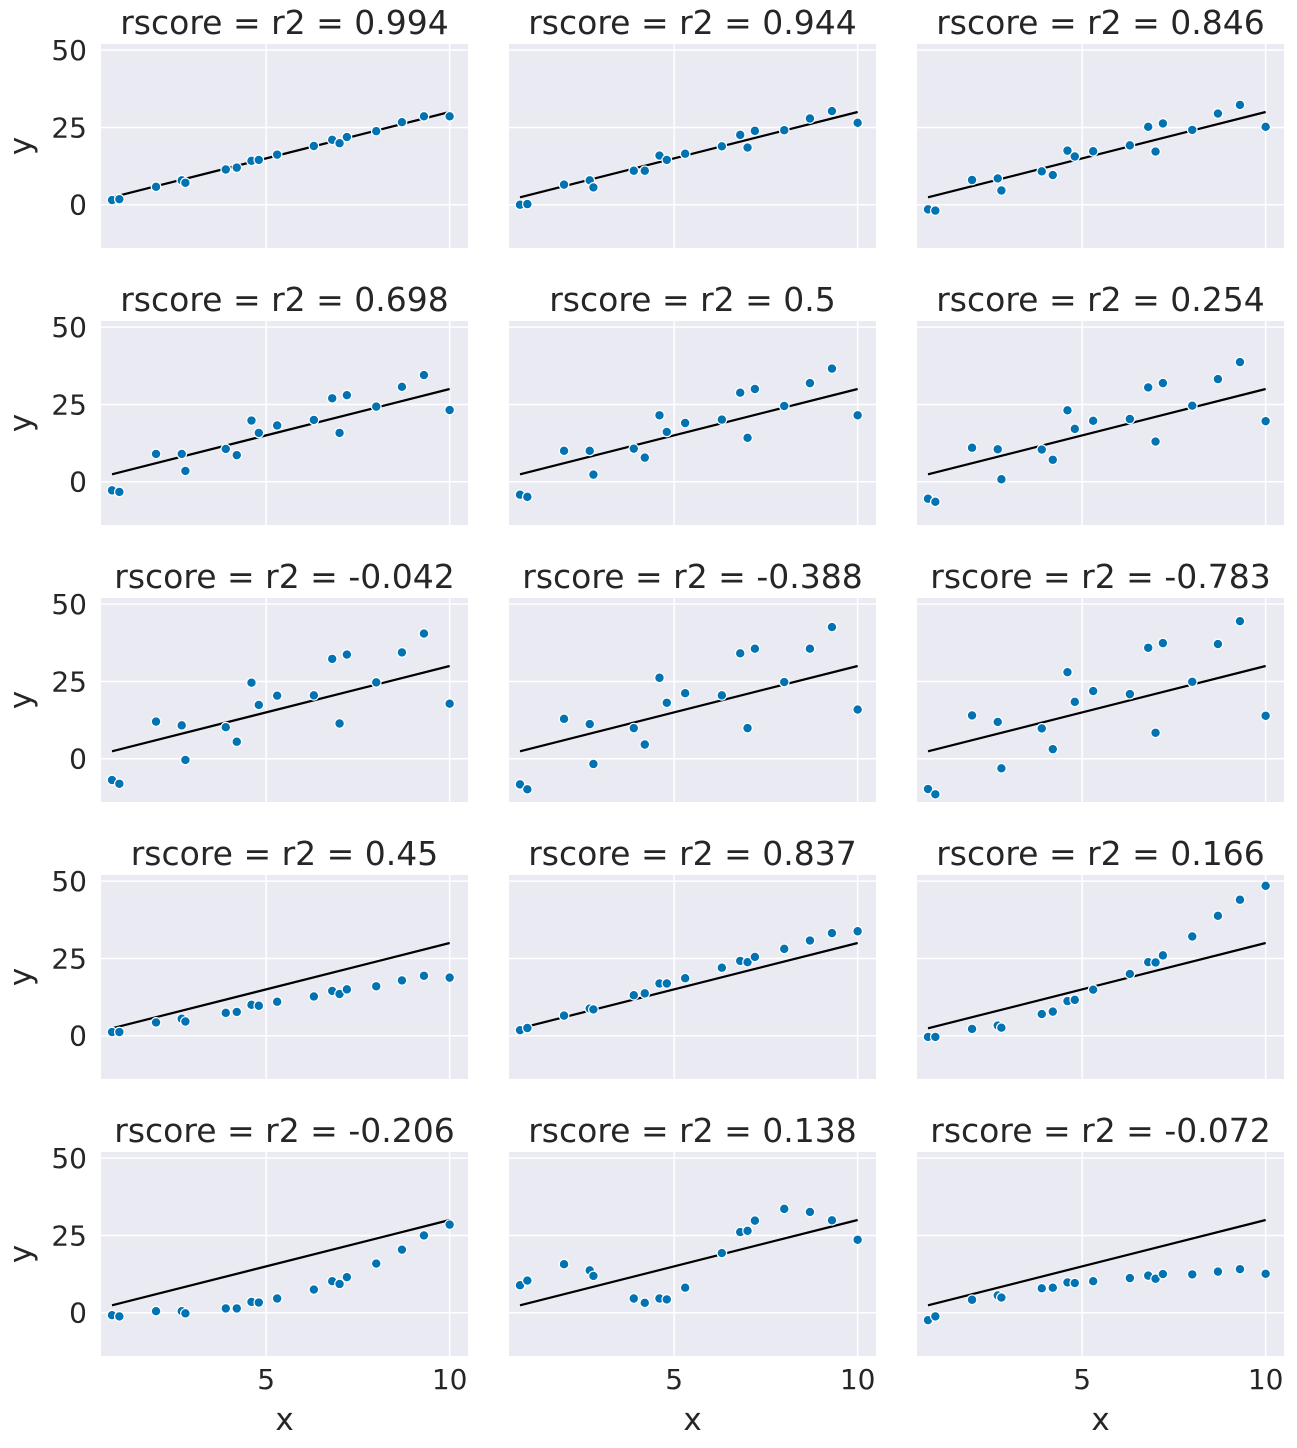 The width and height of the screenshot is (1297, 1448). I want to click on panel-title: rscore = r2 = 0.837, so click(692, 853).